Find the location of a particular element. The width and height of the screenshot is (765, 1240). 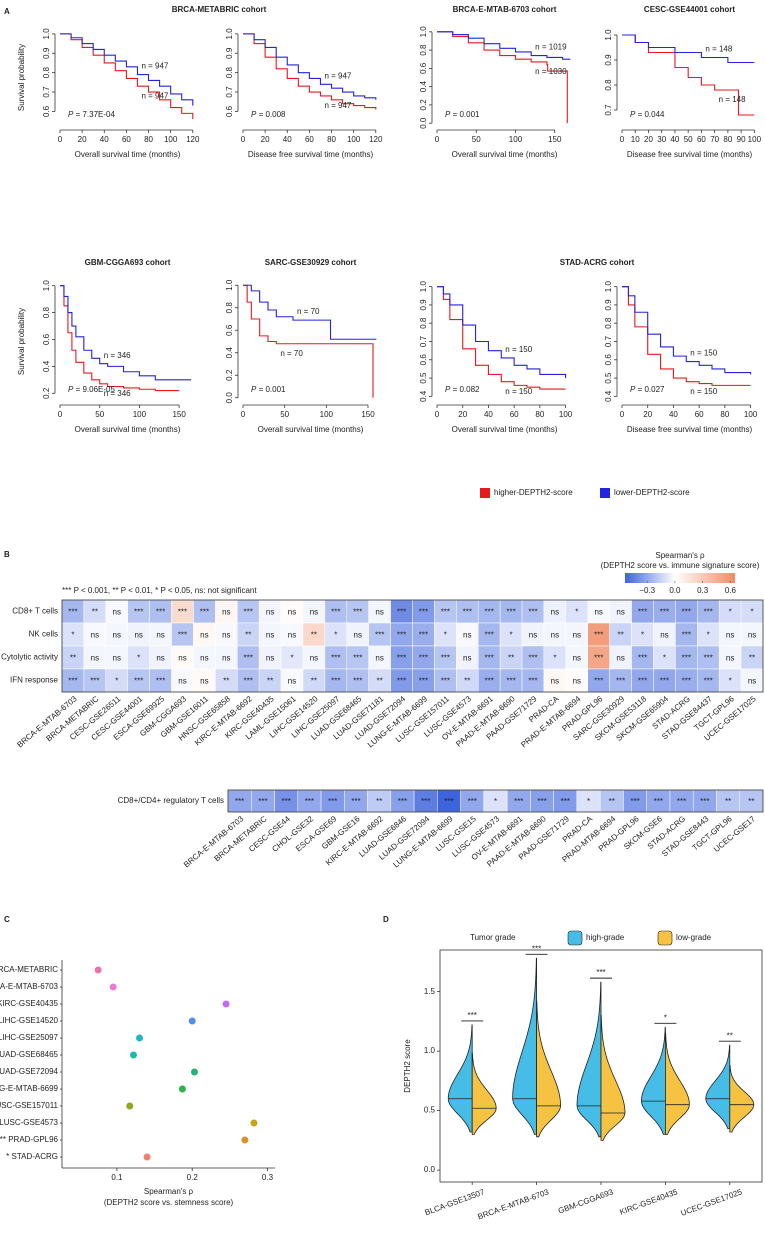

colorbar-tick-label: −0.3 is located at coordinates (647, 590).